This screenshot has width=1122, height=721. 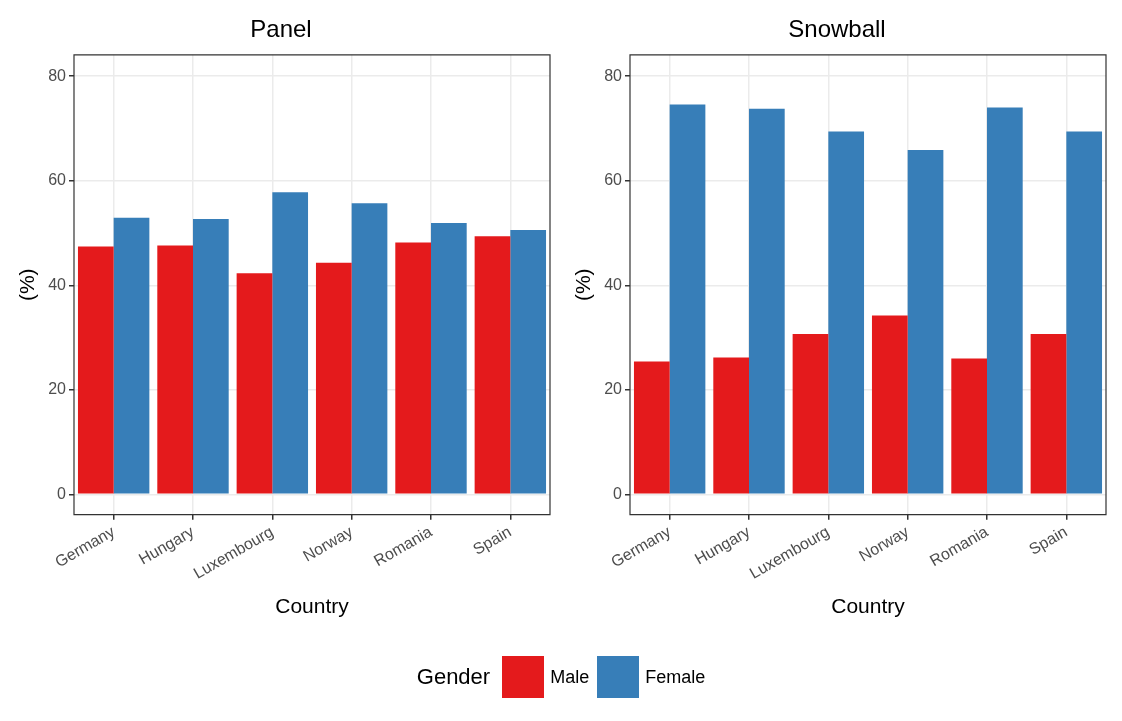 What do you see at coordinates (453, 677) in the screenshot?
I see `legend-title: Gender` at bounding box center [453, 677].